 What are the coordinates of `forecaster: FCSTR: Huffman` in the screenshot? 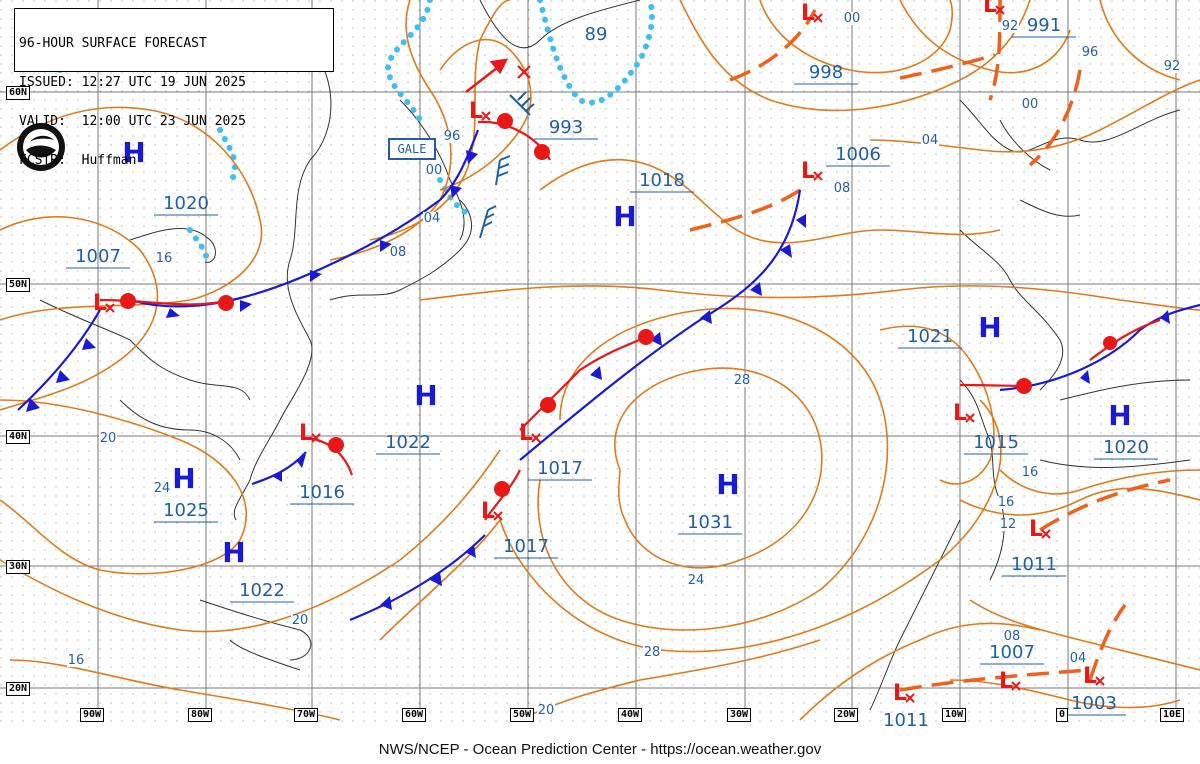 It's located at (78, 160).